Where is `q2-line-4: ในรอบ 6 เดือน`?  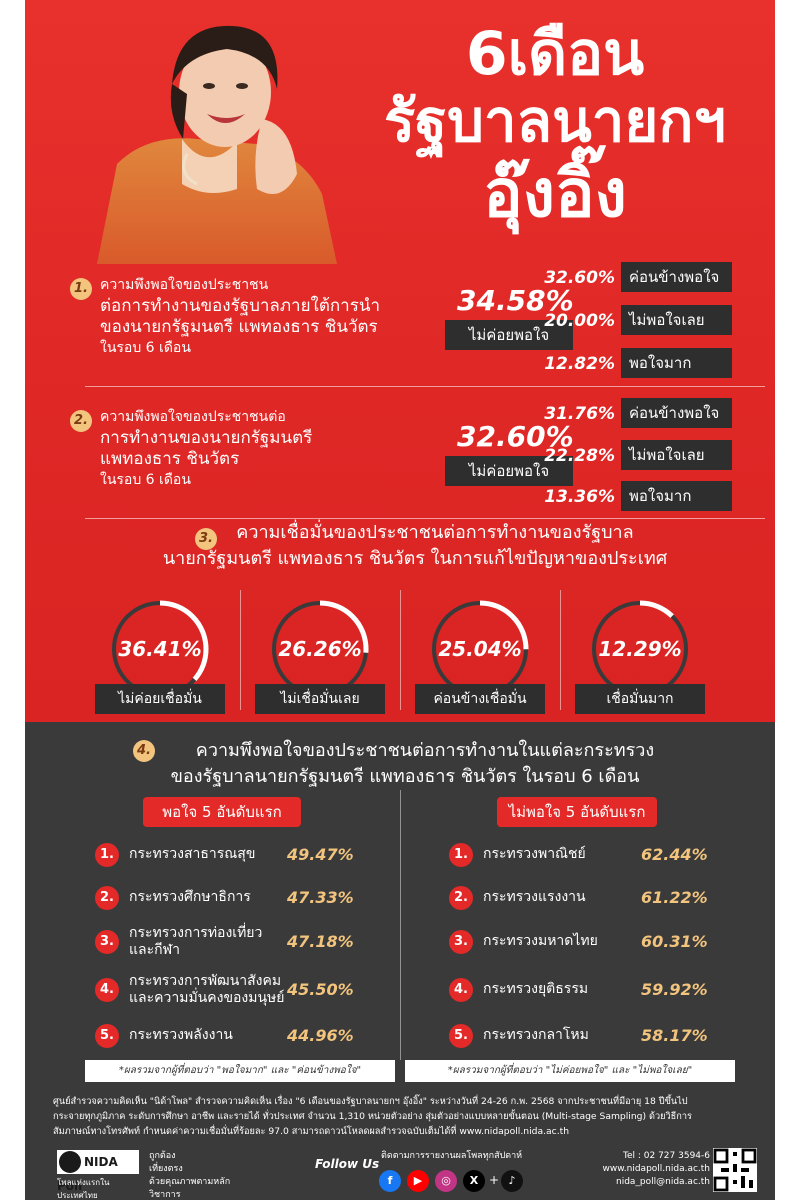 q2-line-4: ในรอบ 6 เดือน is located at coordinates (145, 480).